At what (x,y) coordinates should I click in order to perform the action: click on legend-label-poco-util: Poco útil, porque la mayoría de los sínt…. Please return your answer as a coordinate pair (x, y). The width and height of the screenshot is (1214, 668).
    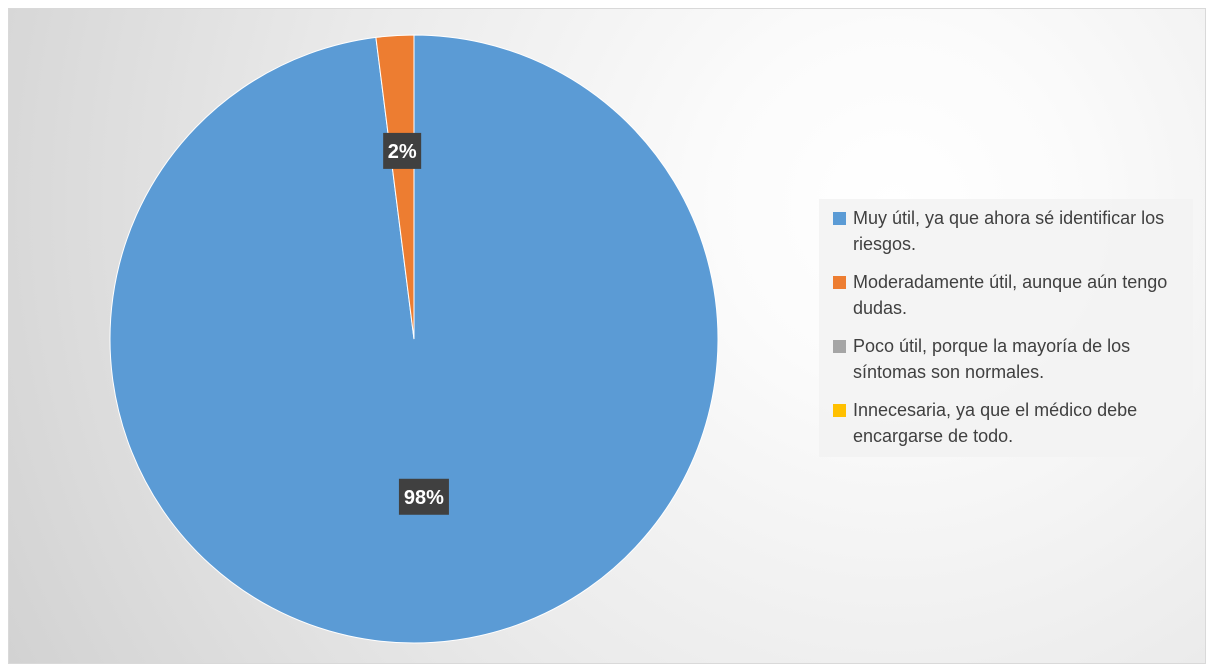
    Looking at the image, I should click on (992, 359).